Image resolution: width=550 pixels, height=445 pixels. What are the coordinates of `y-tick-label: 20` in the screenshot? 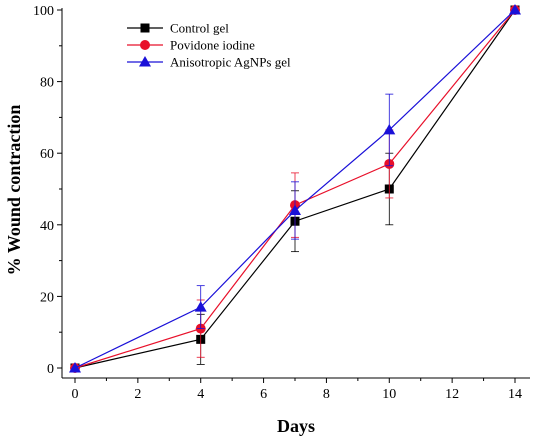 It's located at (47, 297).